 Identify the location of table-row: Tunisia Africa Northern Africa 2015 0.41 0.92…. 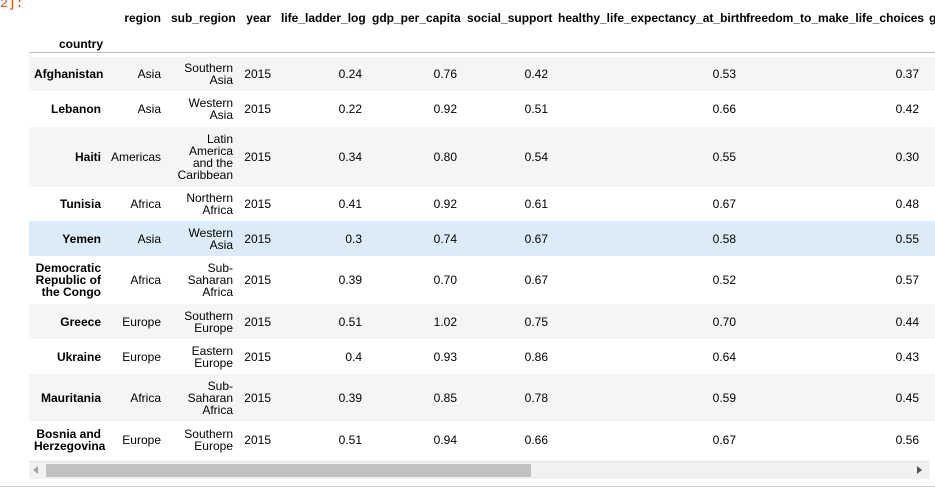
(482, 204).